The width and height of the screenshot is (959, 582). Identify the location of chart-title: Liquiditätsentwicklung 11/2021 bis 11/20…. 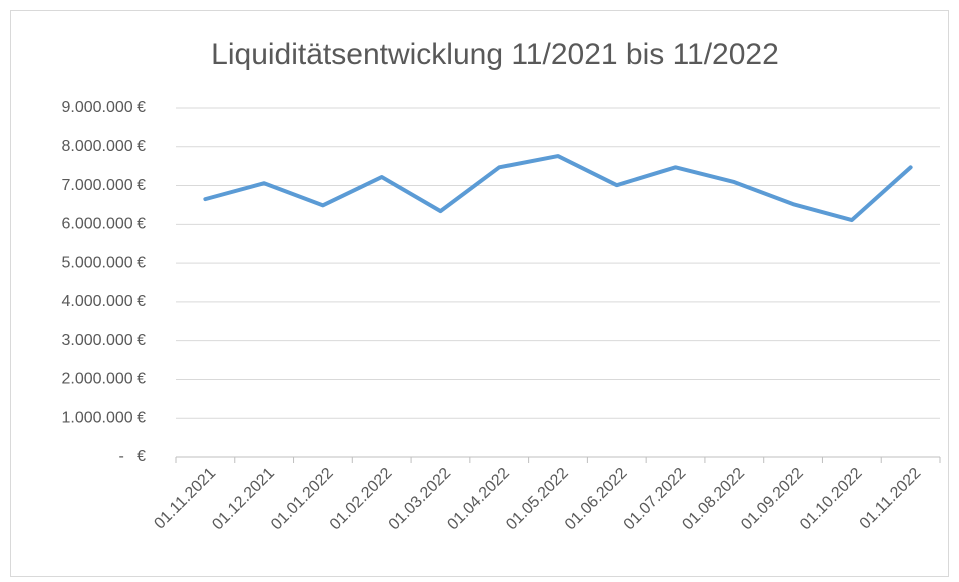
(495, 54).